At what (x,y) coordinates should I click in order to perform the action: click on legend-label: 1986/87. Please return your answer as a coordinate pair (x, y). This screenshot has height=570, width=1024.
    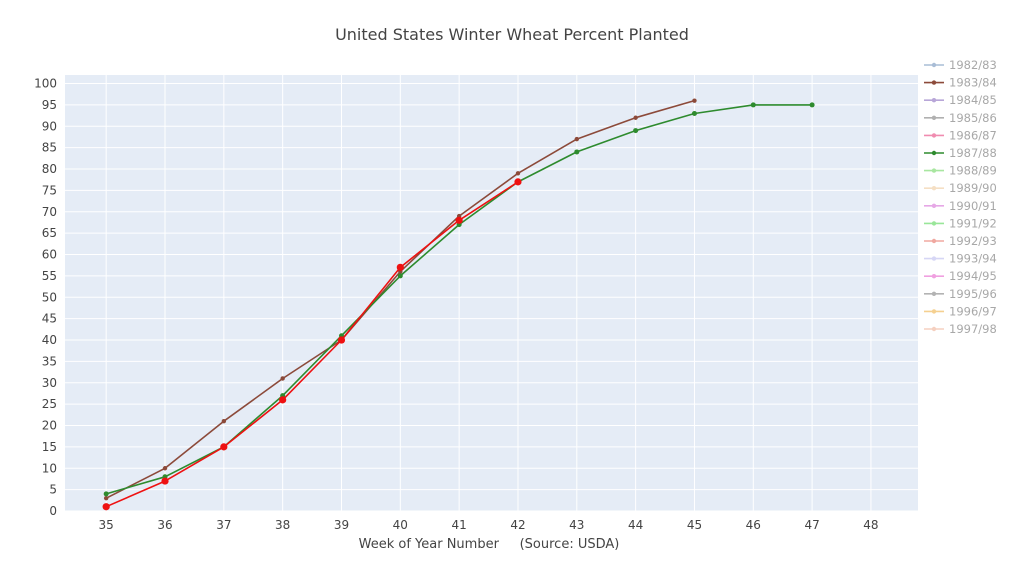
    Looking at the image, I should click on (973, 135).